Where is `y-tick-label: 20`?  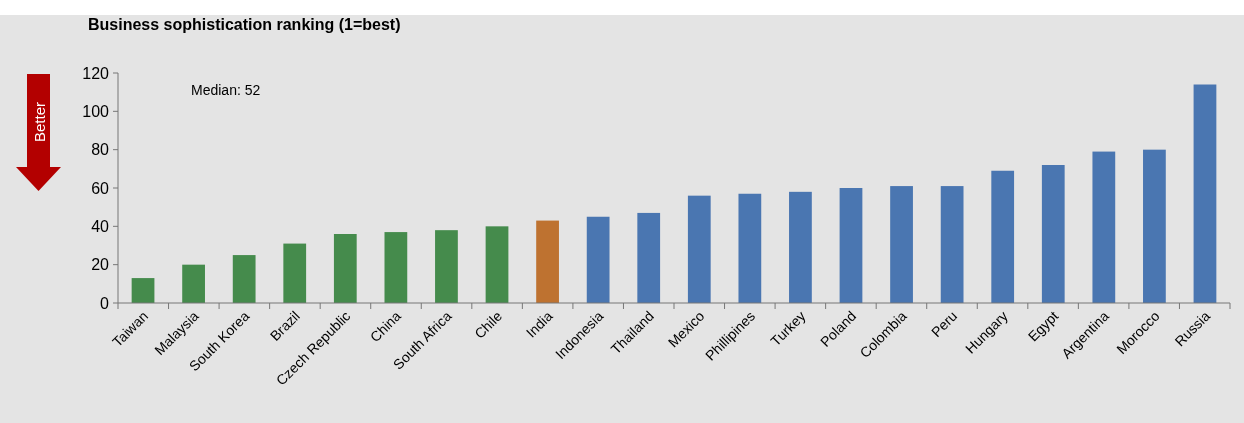 y-tick-label: 20 is located at coordinates (100, 265).